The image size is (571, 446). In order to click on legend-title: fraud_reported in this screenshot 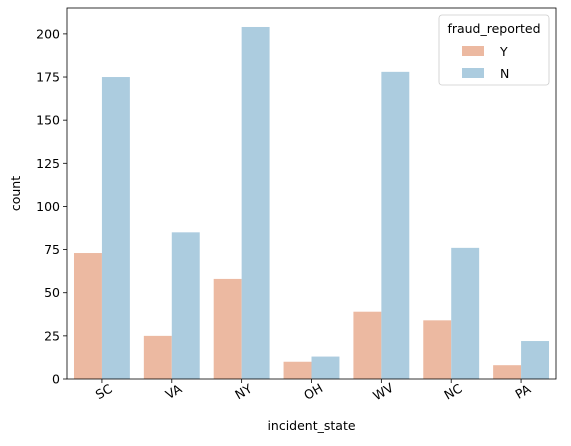, I will do `click(493, 28)`.